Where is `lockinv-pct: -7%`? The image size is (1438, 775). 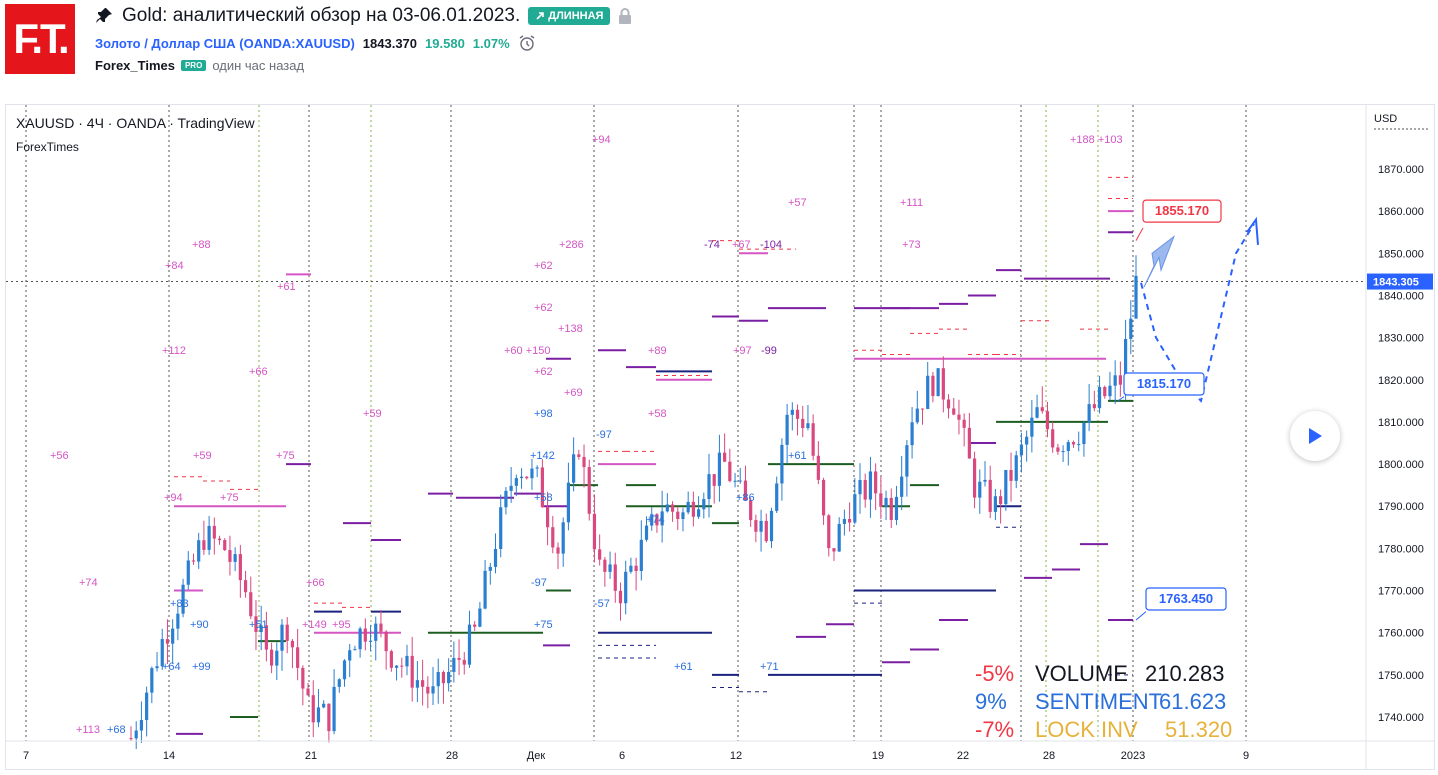 lockinv-pct: -7% is located at coordinates (995, 729).